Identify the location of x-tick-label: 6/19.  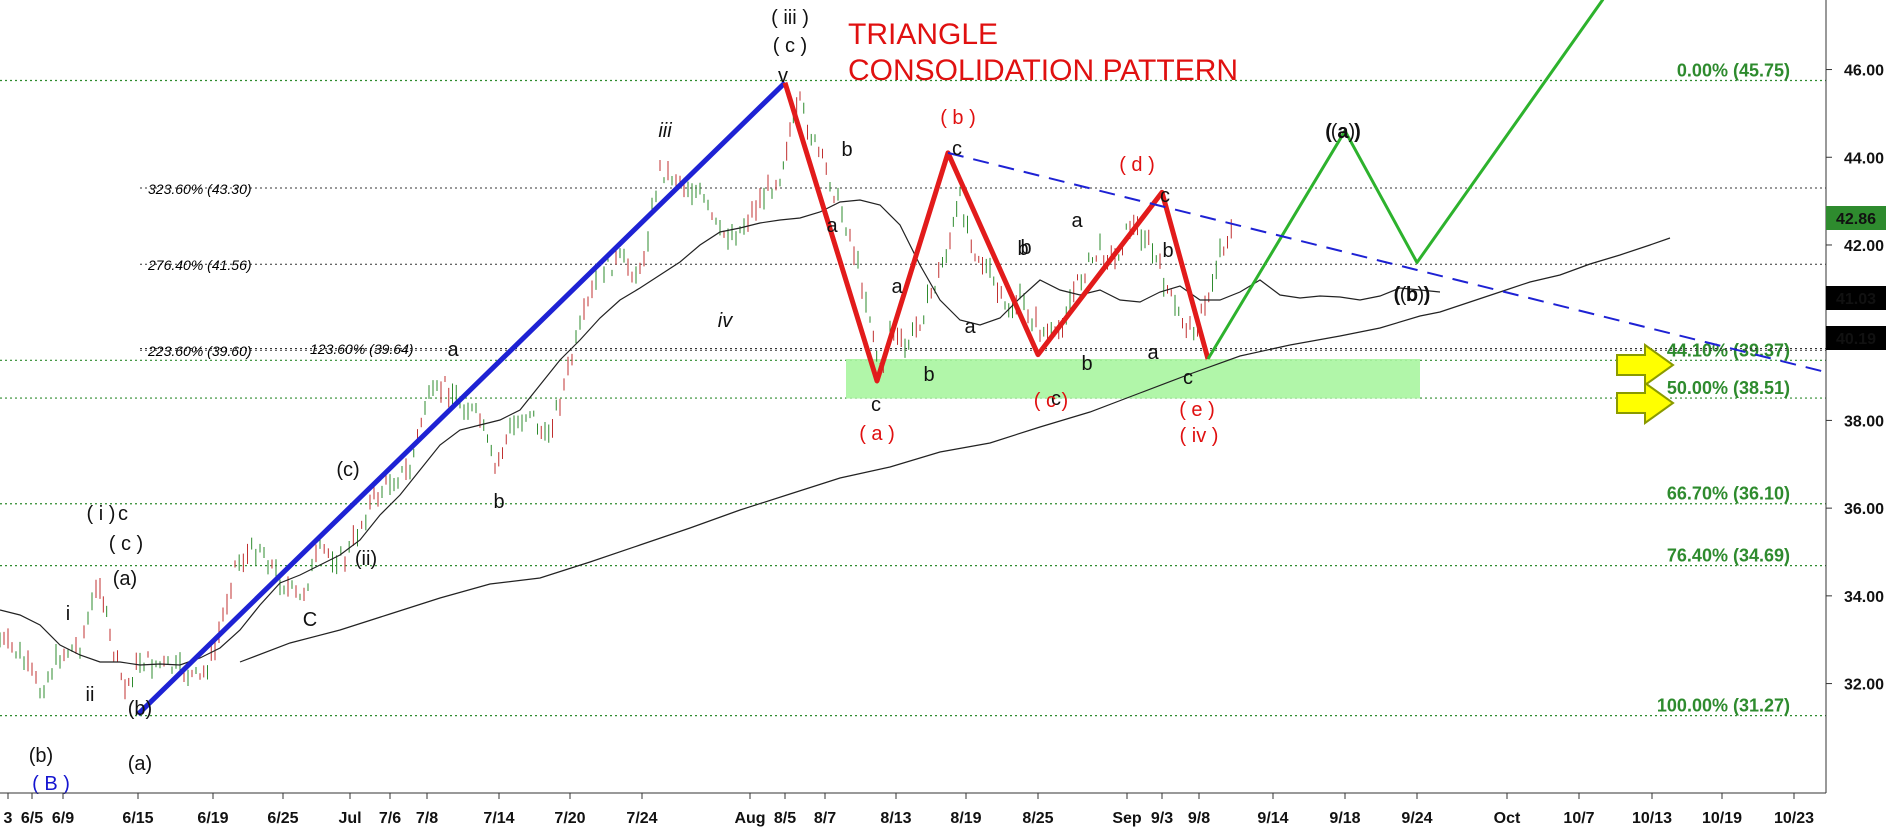
(212, 818).